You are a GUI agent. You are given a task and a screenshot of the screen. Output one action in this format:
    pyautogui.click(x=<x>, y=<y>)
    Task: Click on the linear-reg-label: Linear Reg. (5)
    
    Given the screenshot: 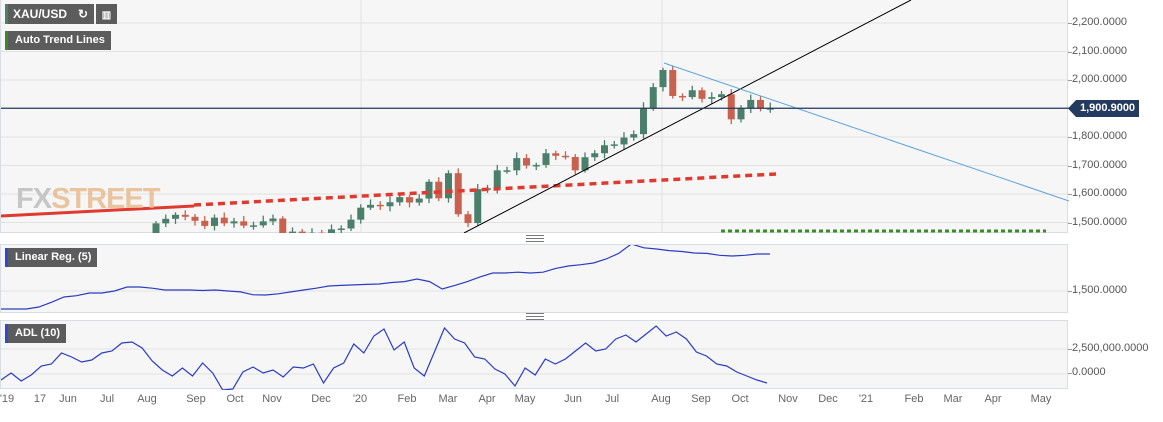 What is the action you would take?
    pyautogui.click(x=51, y=257)
    